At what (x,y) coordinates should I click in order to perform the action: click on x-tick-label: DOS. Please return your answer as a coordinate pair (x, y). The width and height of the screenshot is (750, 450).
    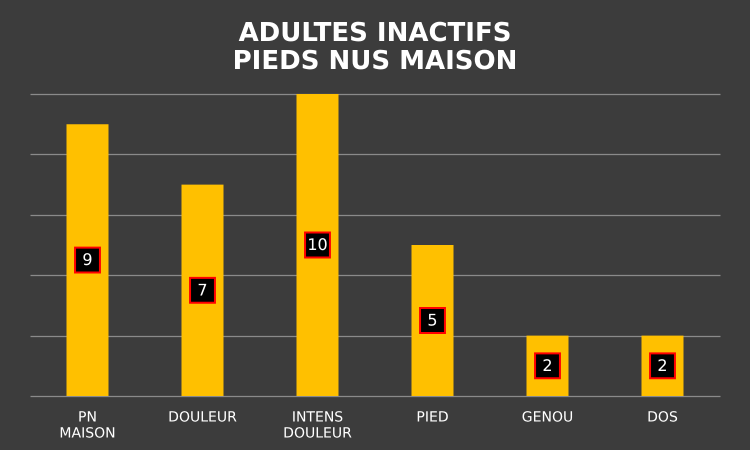
    Looking at the image, I should click on (662, 418).